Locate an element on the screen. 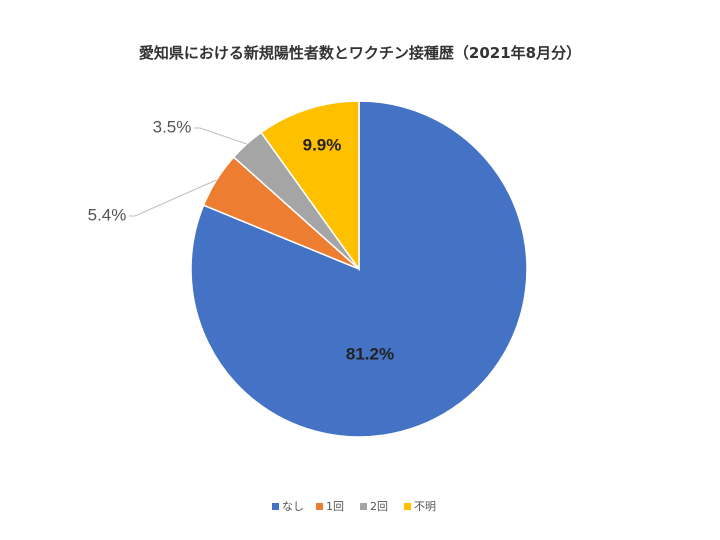 Image resolution: width=720 pixels, height=540 pixels. legend: なし 1回 2回 不明 is located at coordinates (354, 506).